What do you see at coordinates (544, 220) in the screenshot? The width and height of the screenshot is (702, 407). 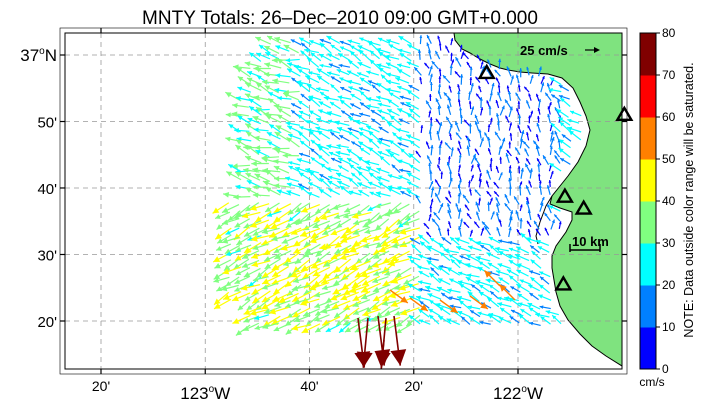 I see `monterey-bay-shore` at bounding box center [544, 220].